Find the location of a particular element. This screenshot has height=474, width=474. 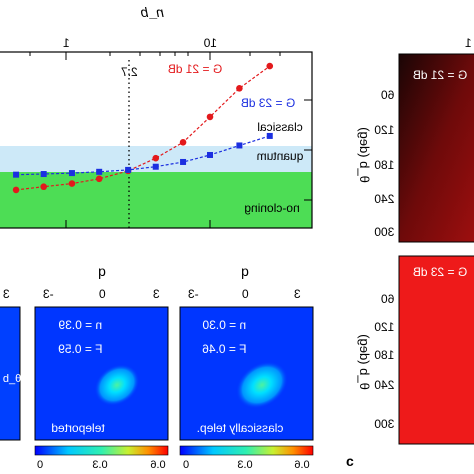

theta-map-21db-fill is located at coordinates (436, 148).